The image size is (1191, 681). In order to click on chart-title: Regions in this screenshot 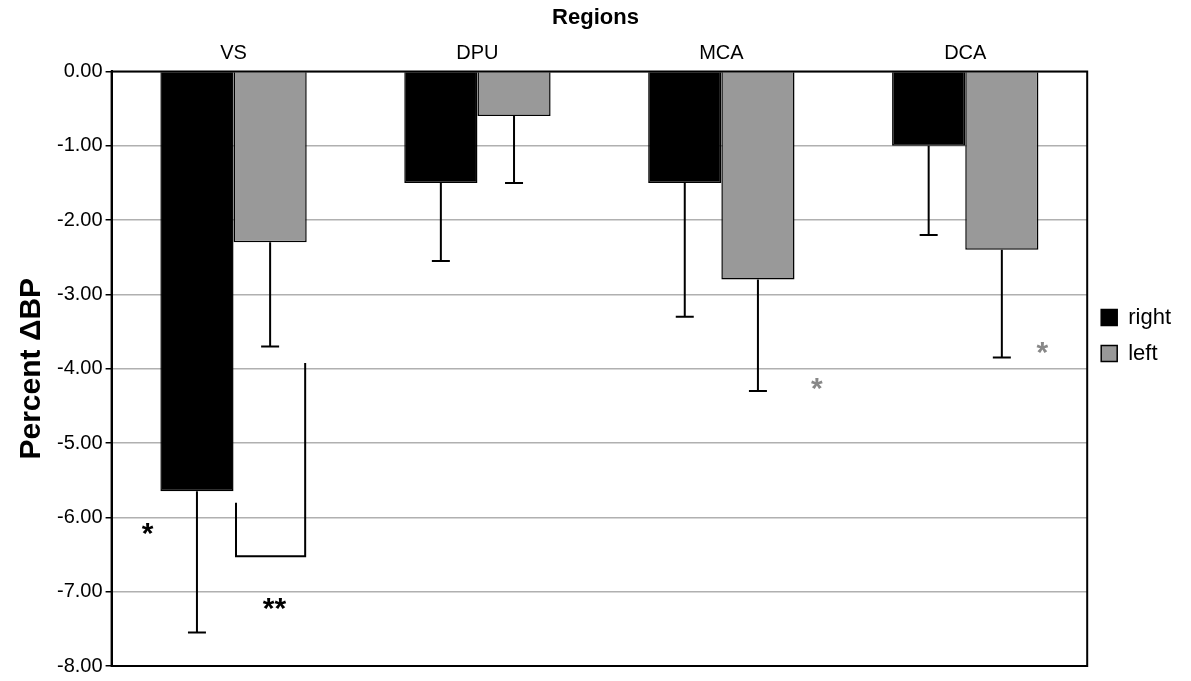, I will do `click(595, 17)`.